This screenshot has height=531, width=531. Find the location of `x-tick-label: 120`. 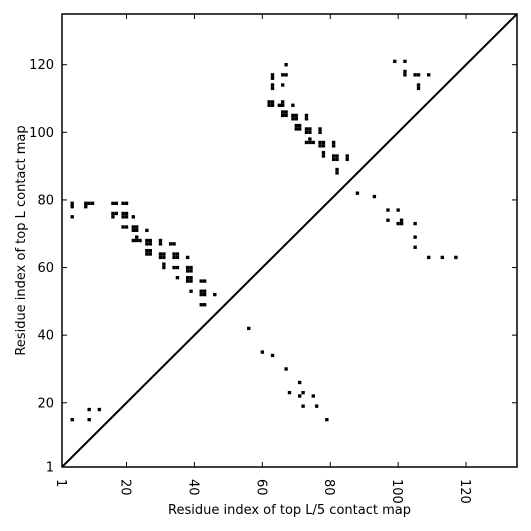

x-tick-label: 120 is located at coordinates (464, 491).